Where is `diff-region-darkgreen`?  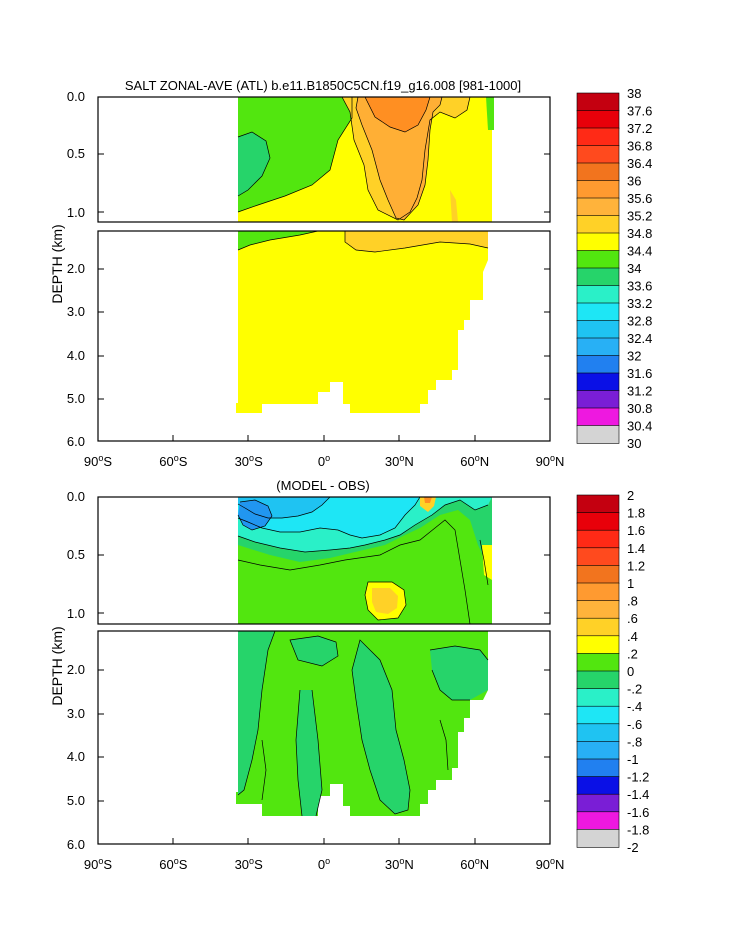 diff-region-darkgreen is located at coordinates (354, 572).